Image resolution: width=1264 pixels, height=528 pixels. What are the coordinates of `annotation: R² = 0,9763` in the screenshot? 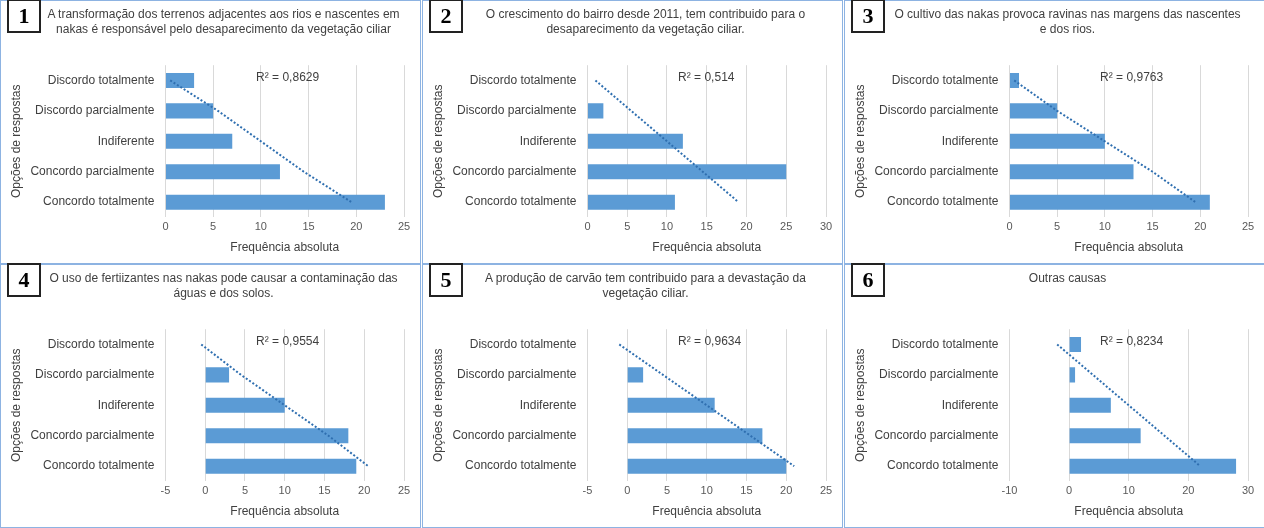 It's located at (1132, 76).